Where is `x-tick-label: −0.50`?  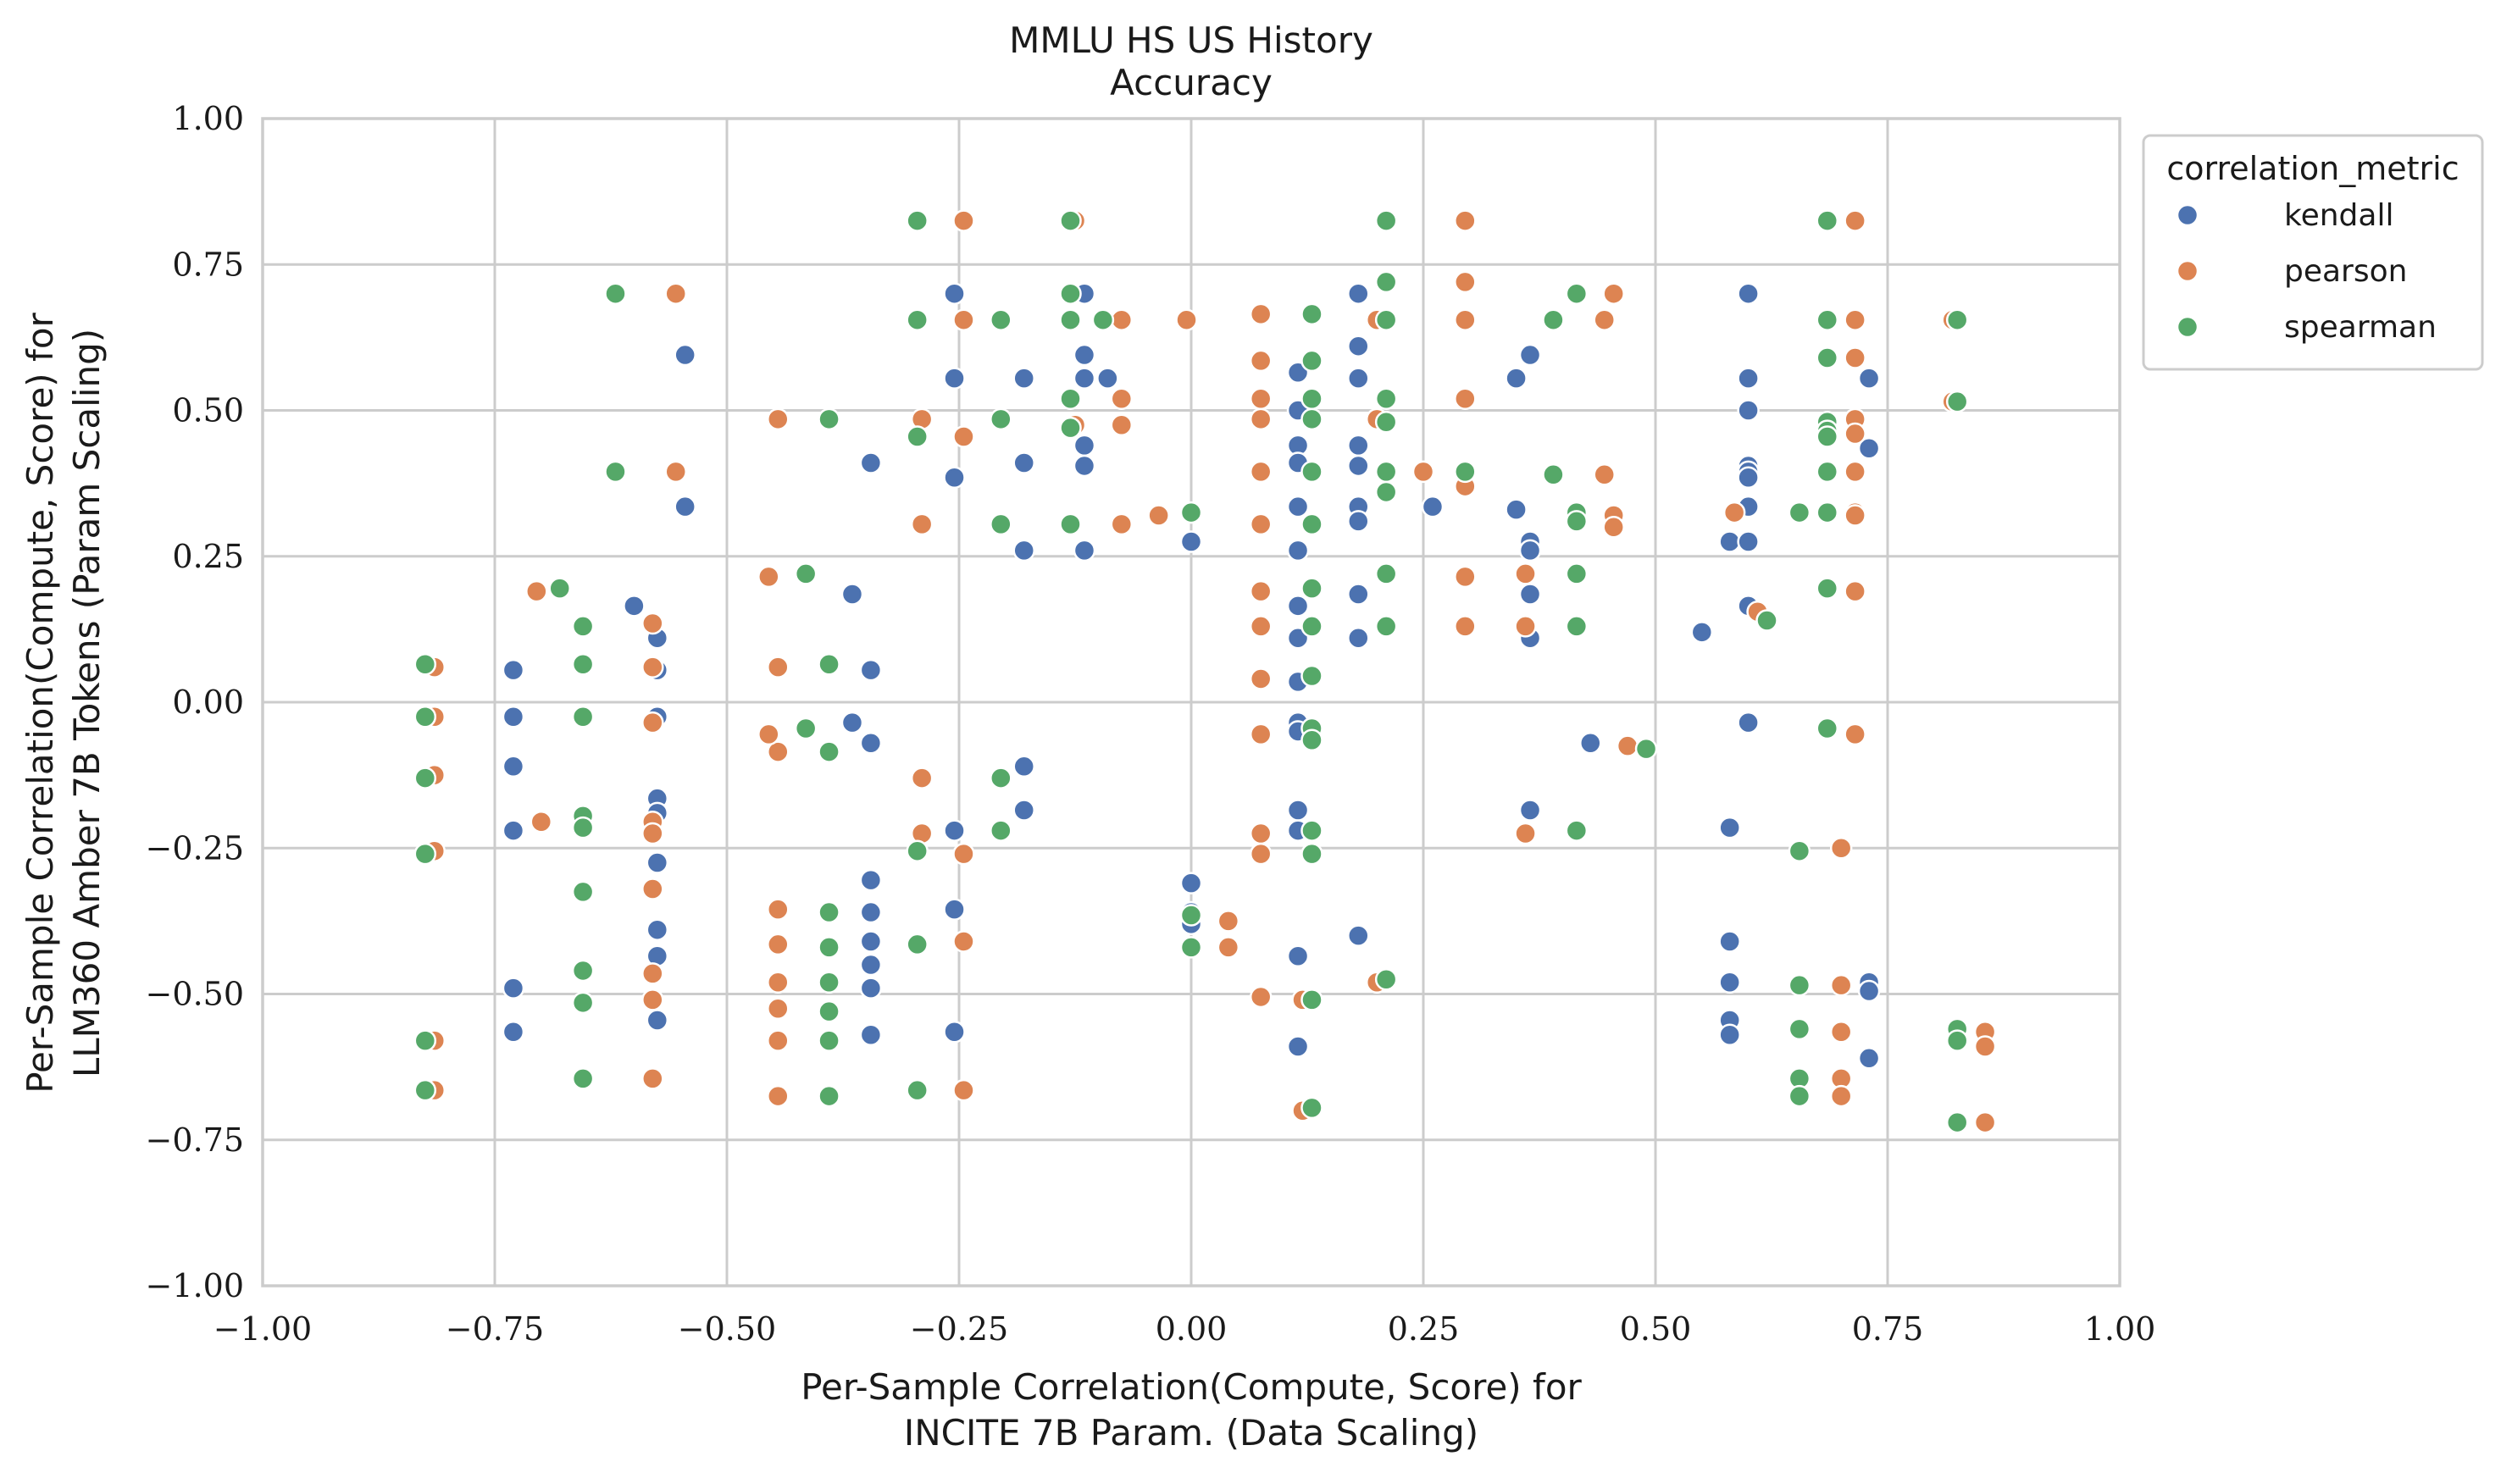
x-tick-label: −0.50 is located at coordinates (727, 1329).